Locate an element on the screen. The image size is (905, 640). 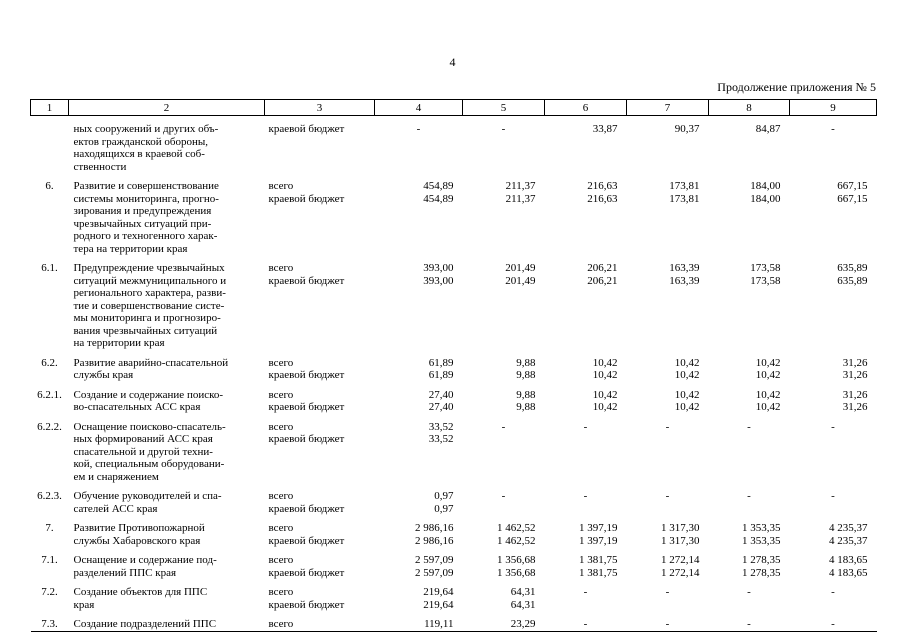
column-number-cell: 7 is located at coordinates (667, 107).